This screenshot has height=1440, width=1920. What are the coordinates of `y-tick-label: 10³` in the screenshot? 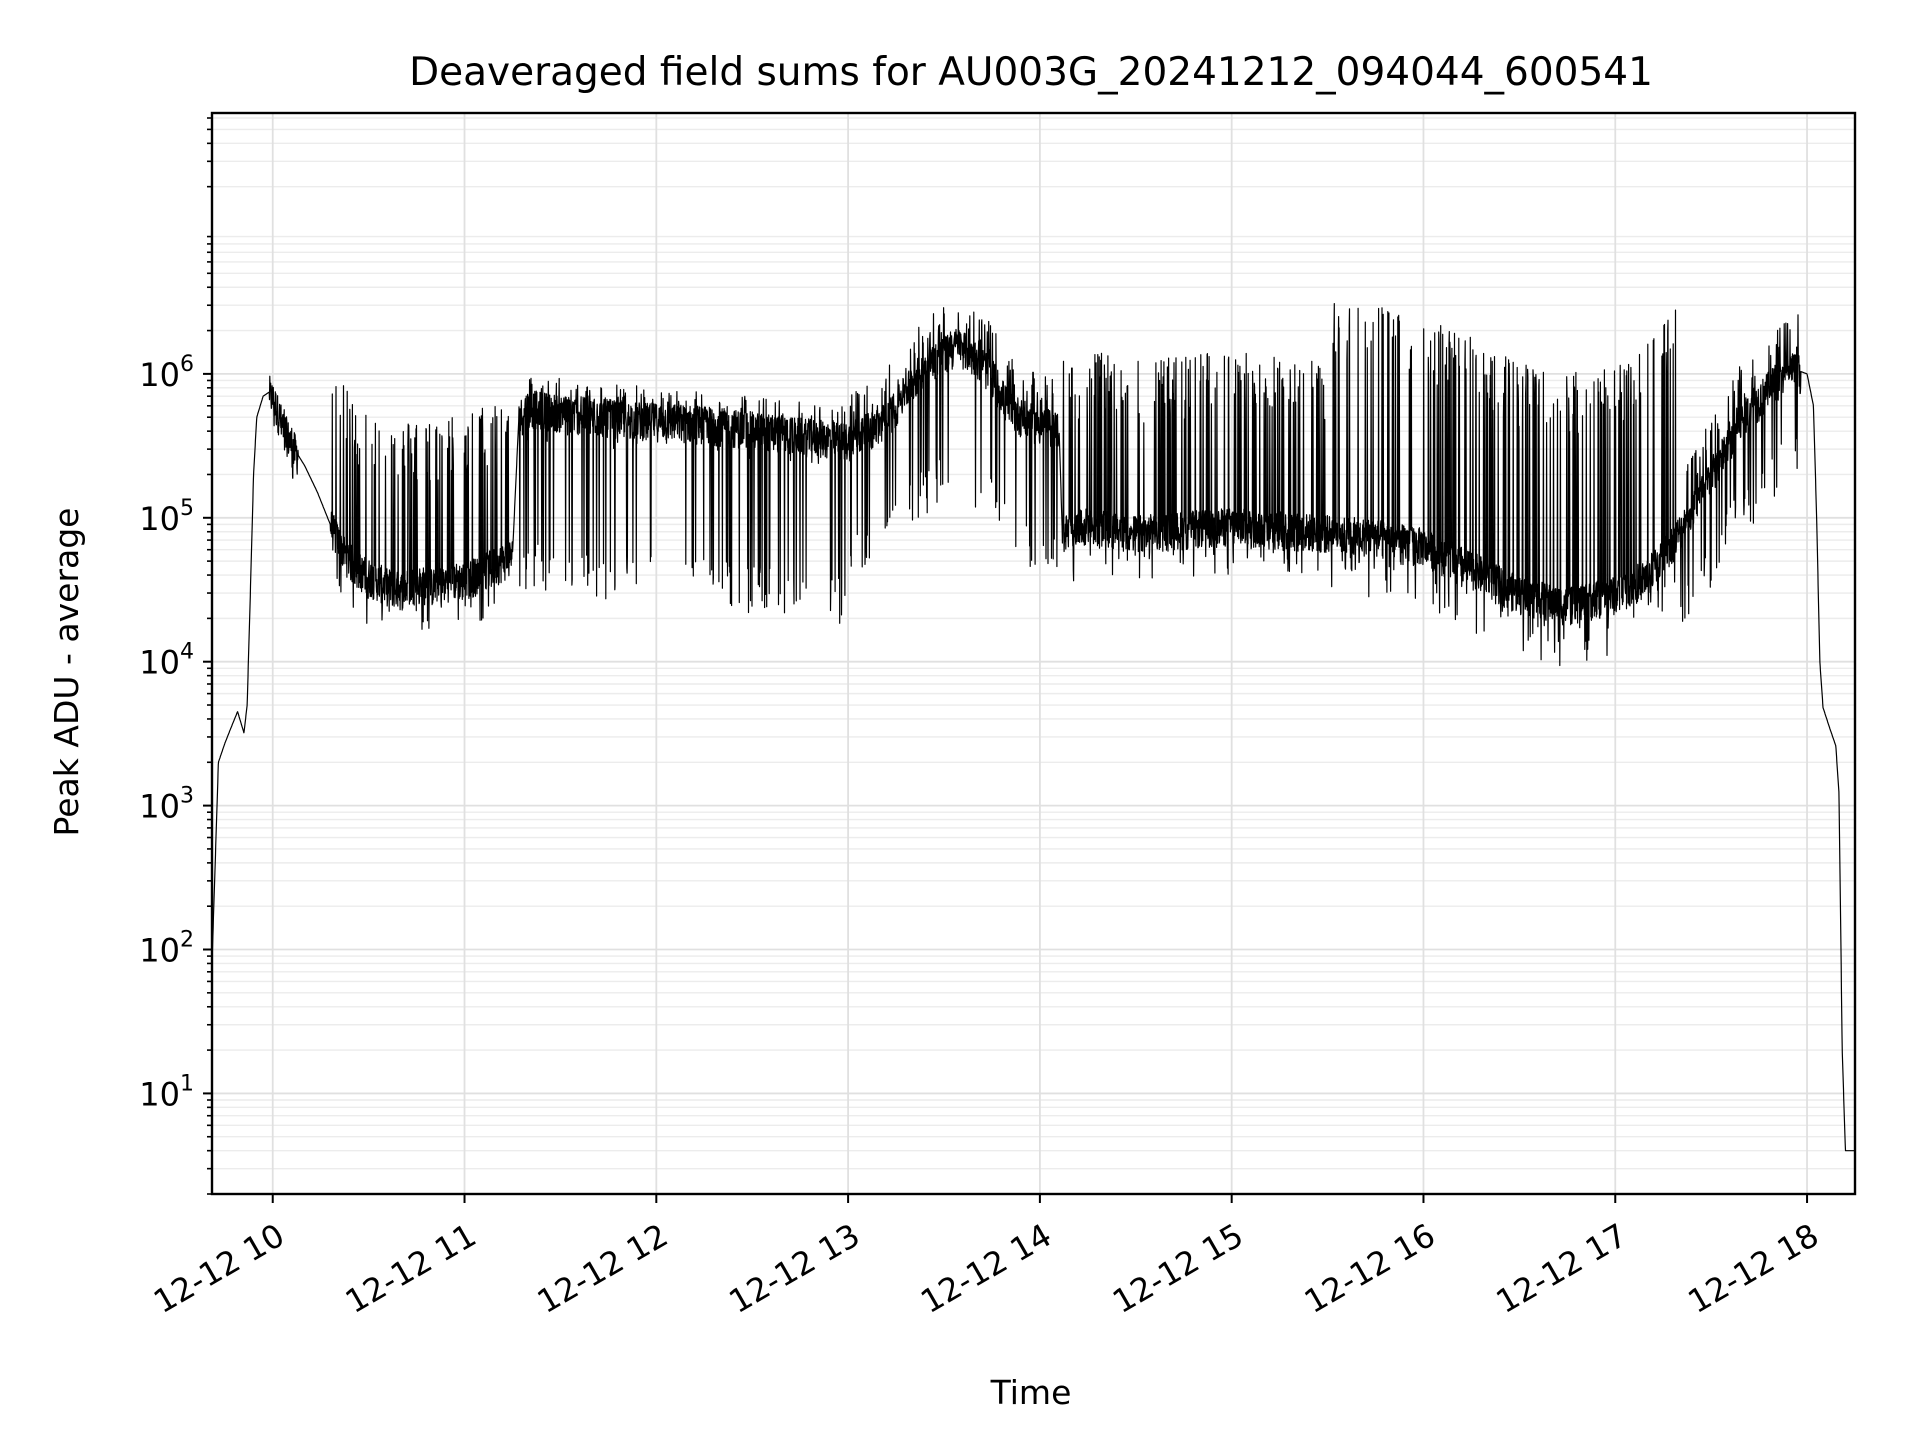 It's located at (166, 805).